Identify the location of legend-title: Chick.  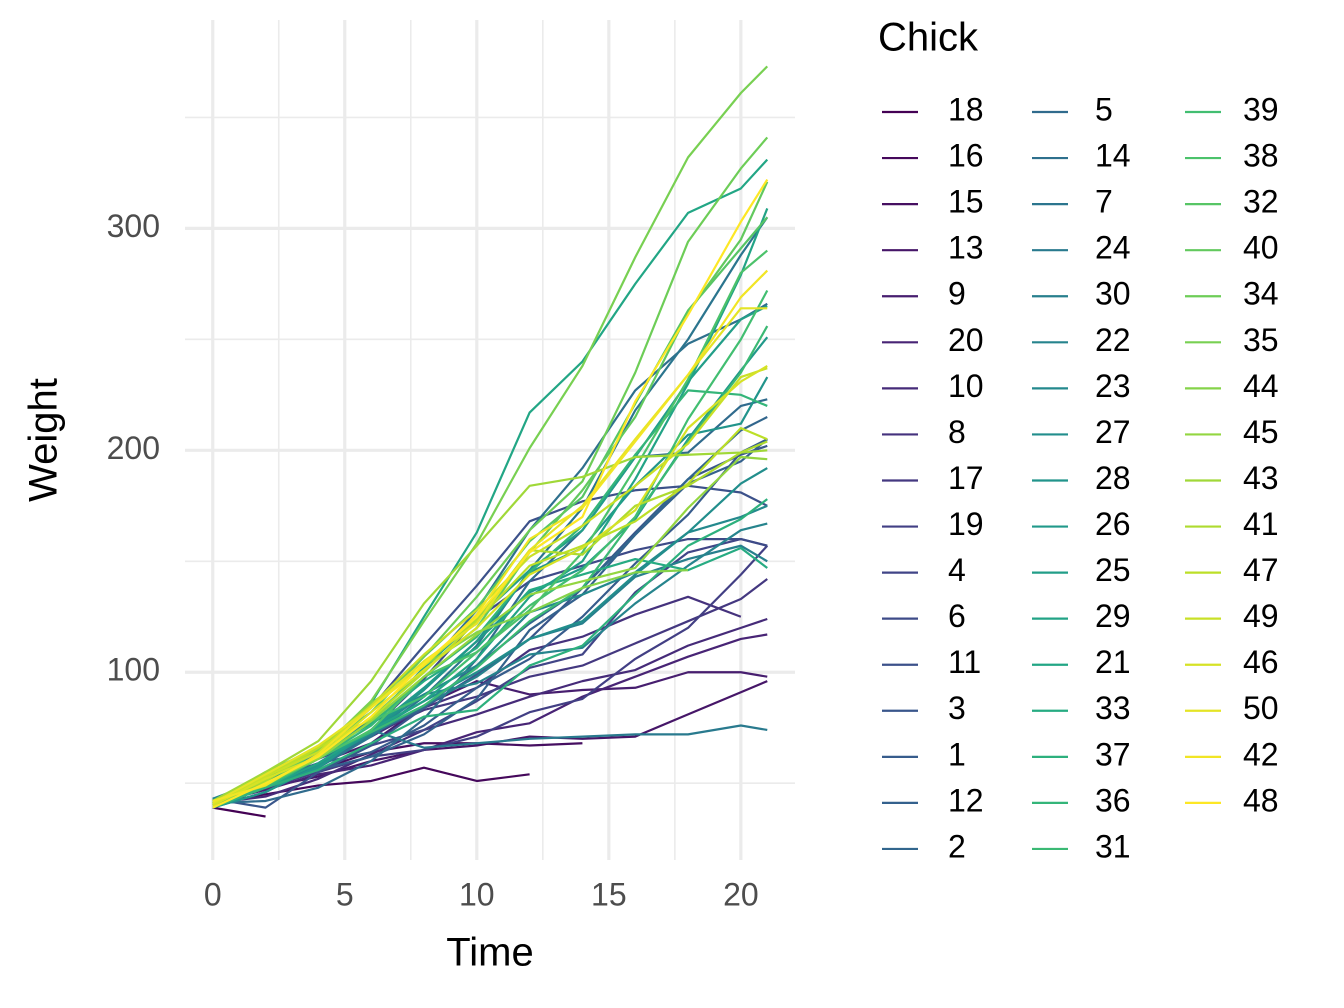
(928, 38).